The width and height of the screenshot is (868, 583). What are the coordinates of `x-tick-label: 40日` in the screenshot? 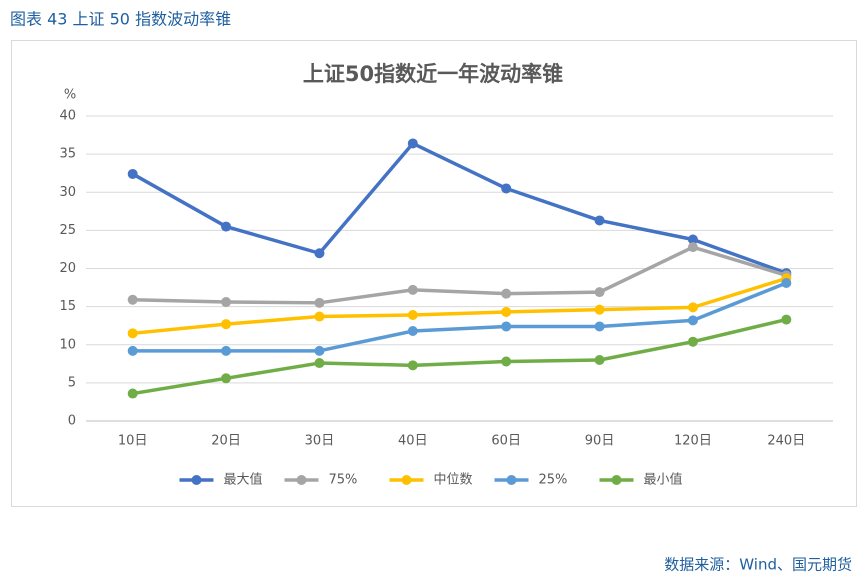 It's located at (413, 441).